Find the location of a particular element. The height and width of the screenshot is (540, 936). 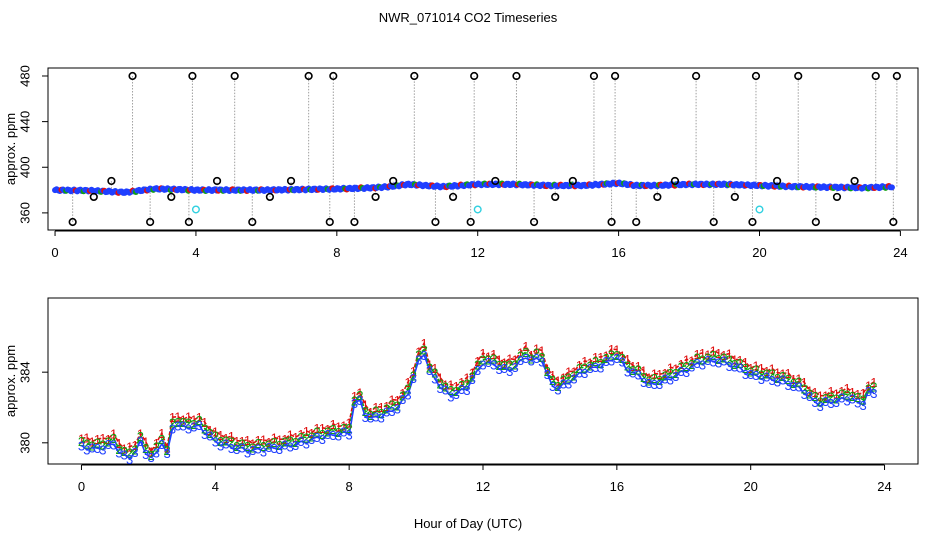

bottom-x-tick-label: 16 is located at coordinates (617, 486).